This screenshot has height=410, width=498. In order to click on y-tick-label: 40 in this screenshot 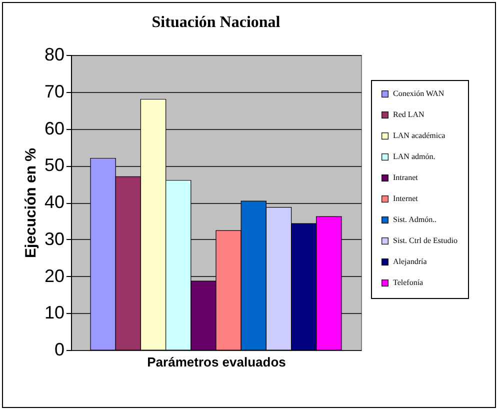, I will do `click(54, 202)`.